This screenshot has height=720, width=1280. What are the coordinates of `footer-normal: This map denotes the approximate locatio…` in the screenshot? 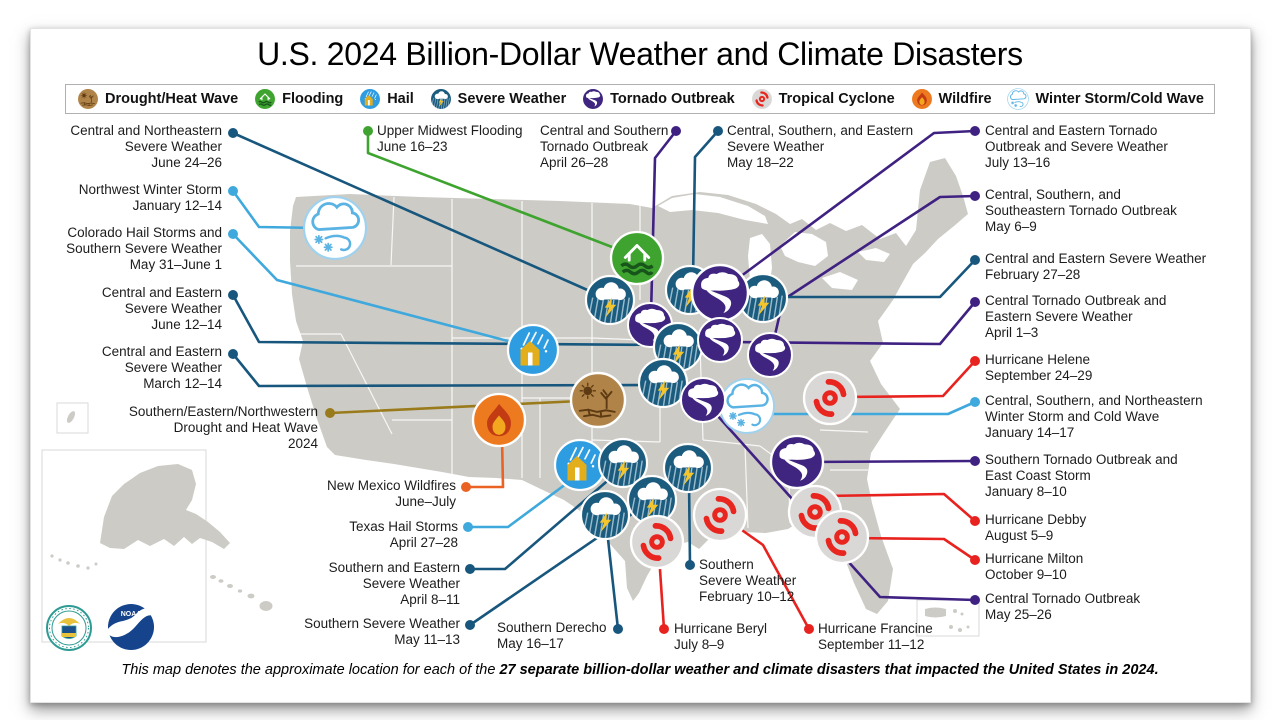 It's located at (310, 670).